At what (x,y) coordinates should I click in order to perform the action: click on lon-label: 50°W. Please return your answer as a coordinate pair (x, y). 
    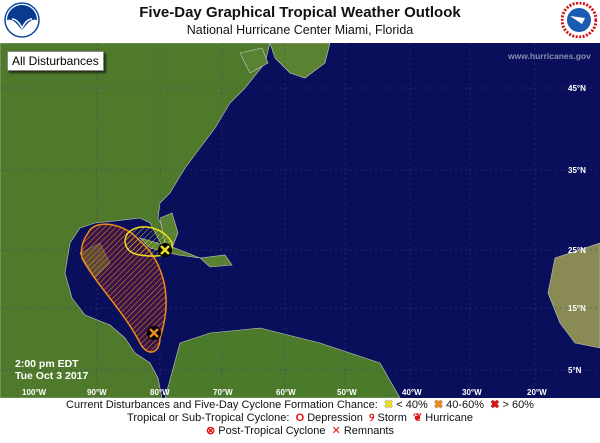
    Looking at the image, I should click on (347, 392).